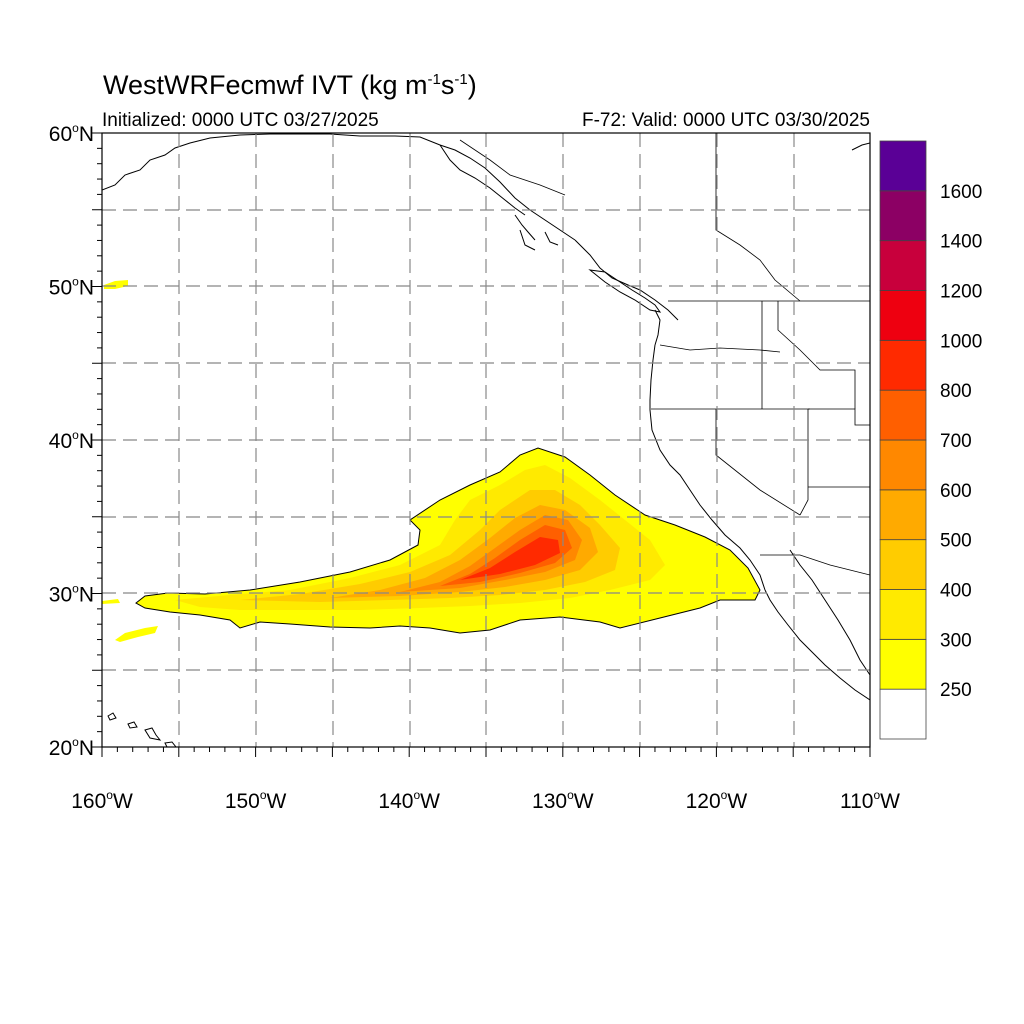 This screenshot has height=1024, width=1024. What do you see at coordinates (758, 217) in the screenshot?
I see `canada-inner` at bounding box center [758, 217].